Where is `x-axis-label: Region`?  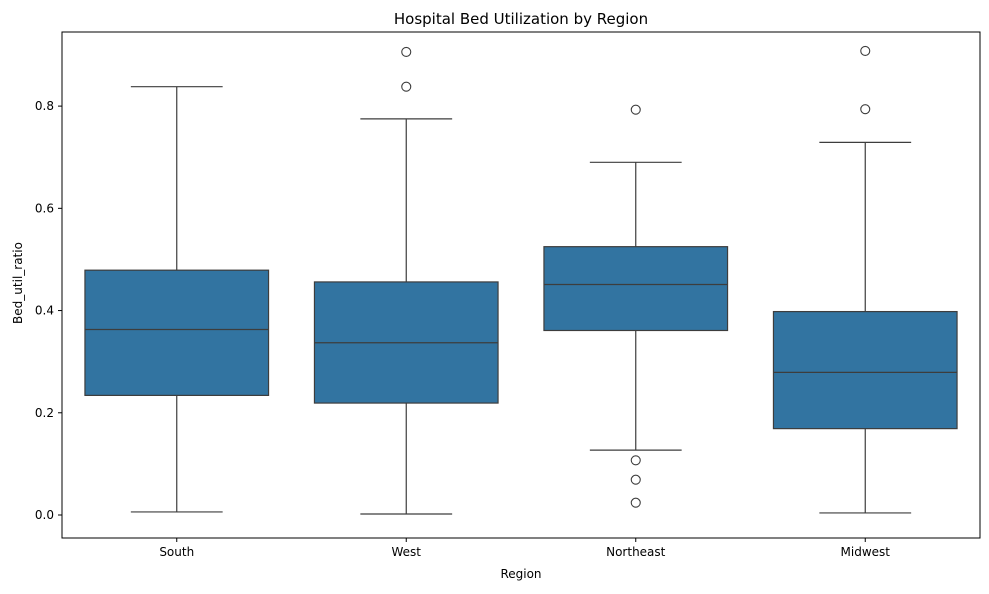 x-axis-label: Region is located at coordinates (520, 574).